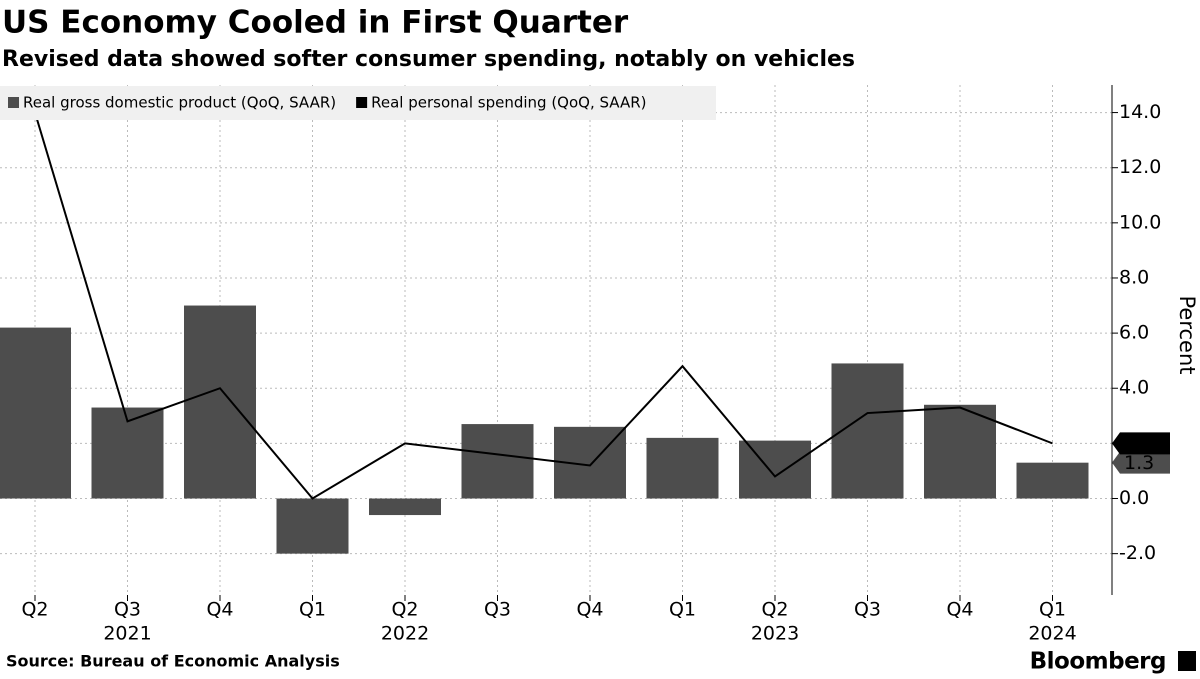 Image resolution: width=1200 pixels, height=679 pixels. I want to click on y-tick-label: 12.0, so click(1140, 167).